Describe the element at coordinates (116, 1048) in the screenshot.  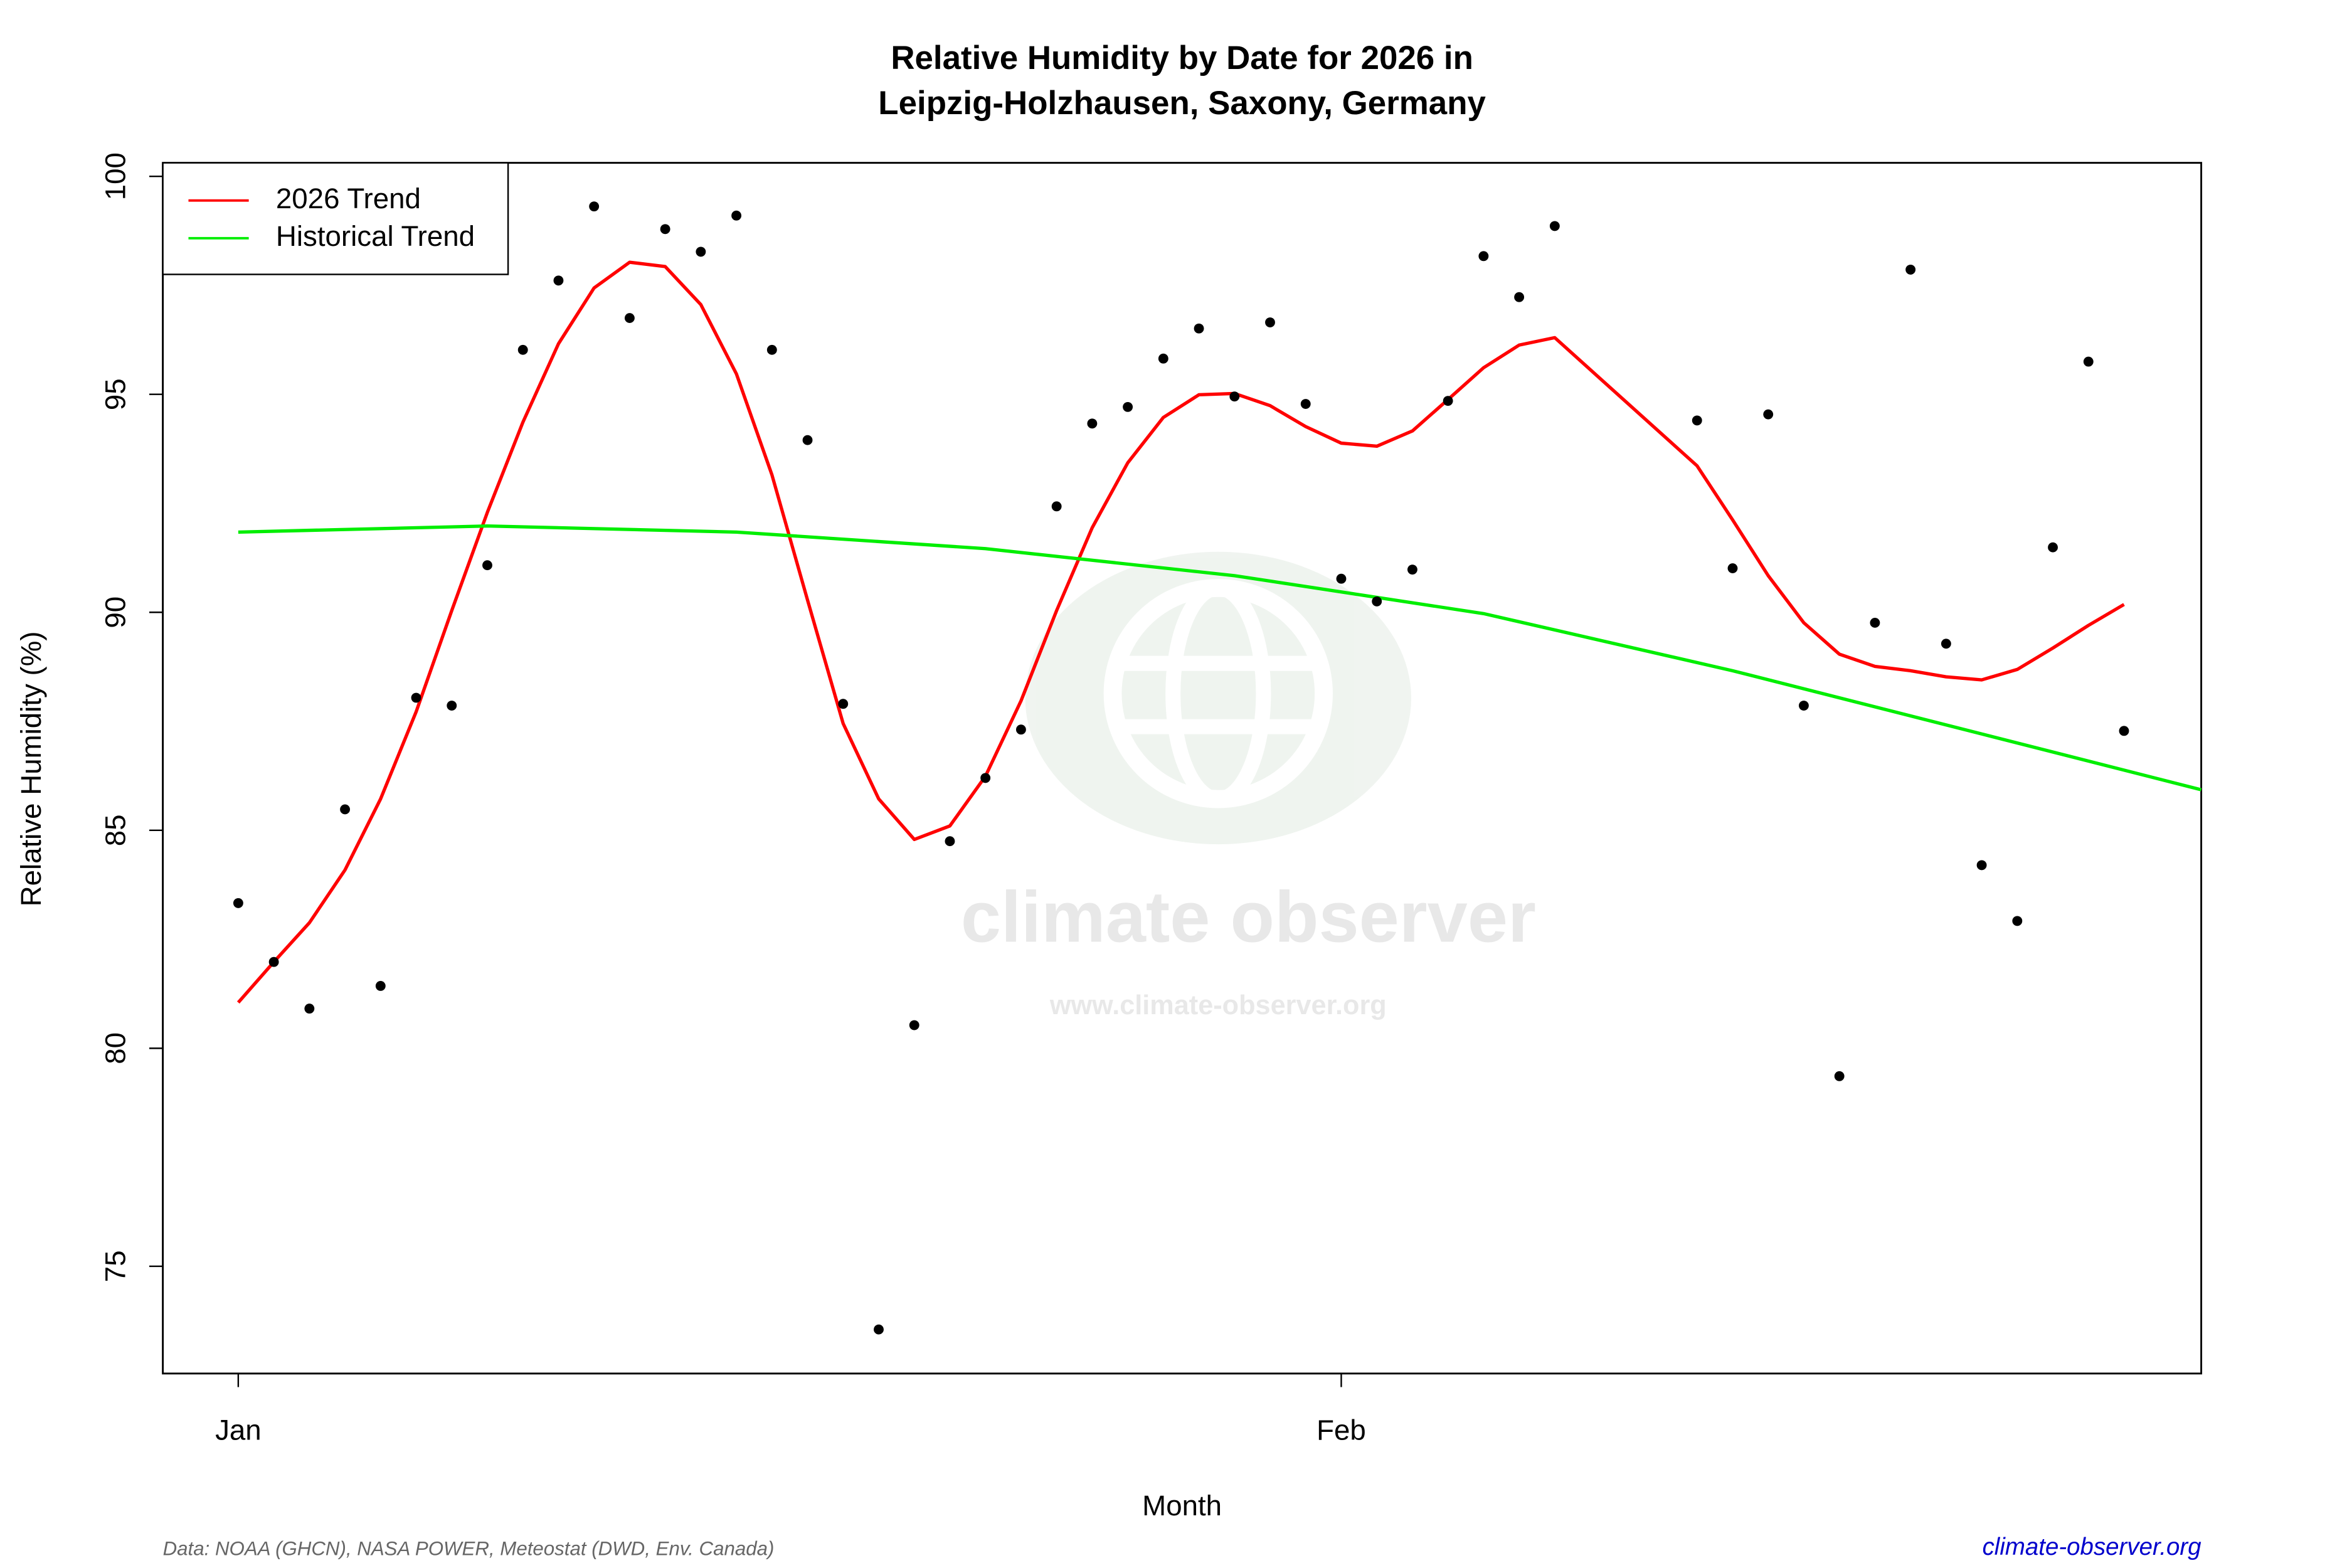
I see `y-tick-label: 80` at that location.